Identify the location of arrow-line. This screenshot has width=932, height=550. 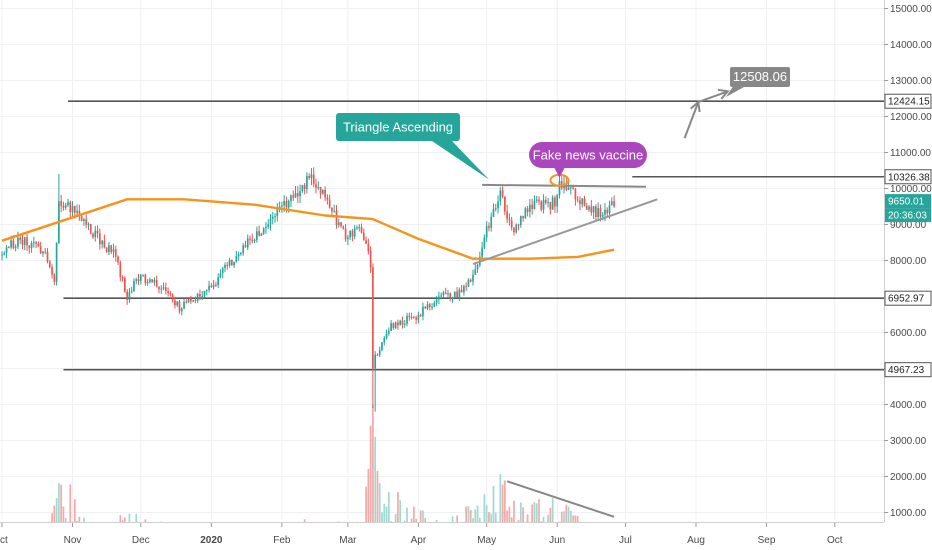
(713, 97).